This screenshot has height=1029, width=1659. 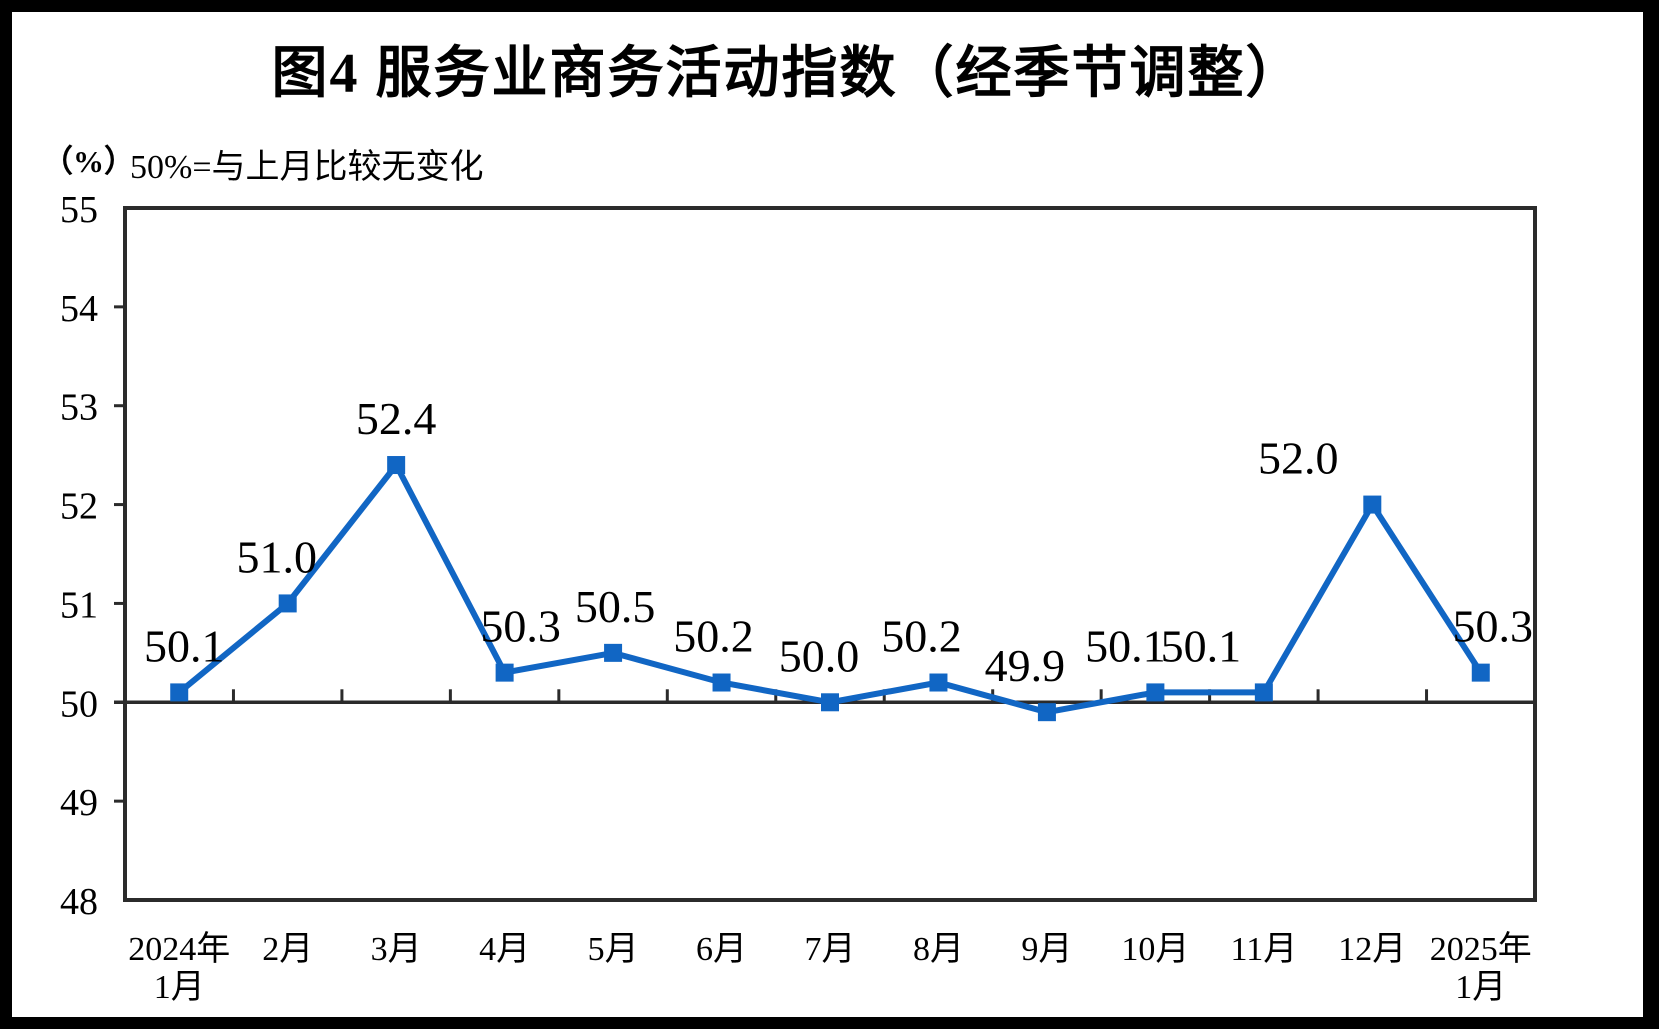 I want to click on x-axis-label: 12月, so click(x=1372, y=949).